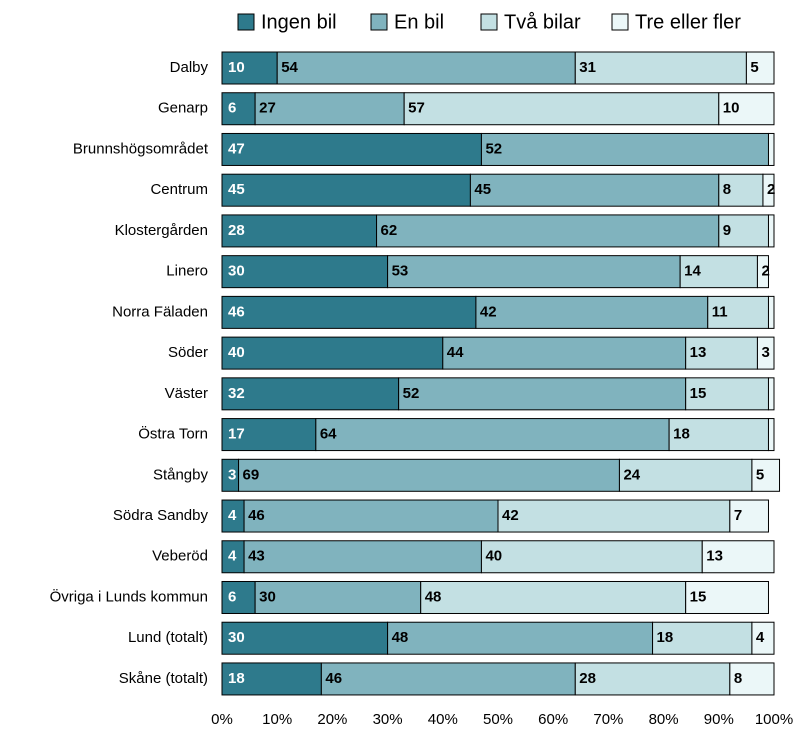 The image size is (799, 736). I want to click on data-label: 40, so click(236, 352).